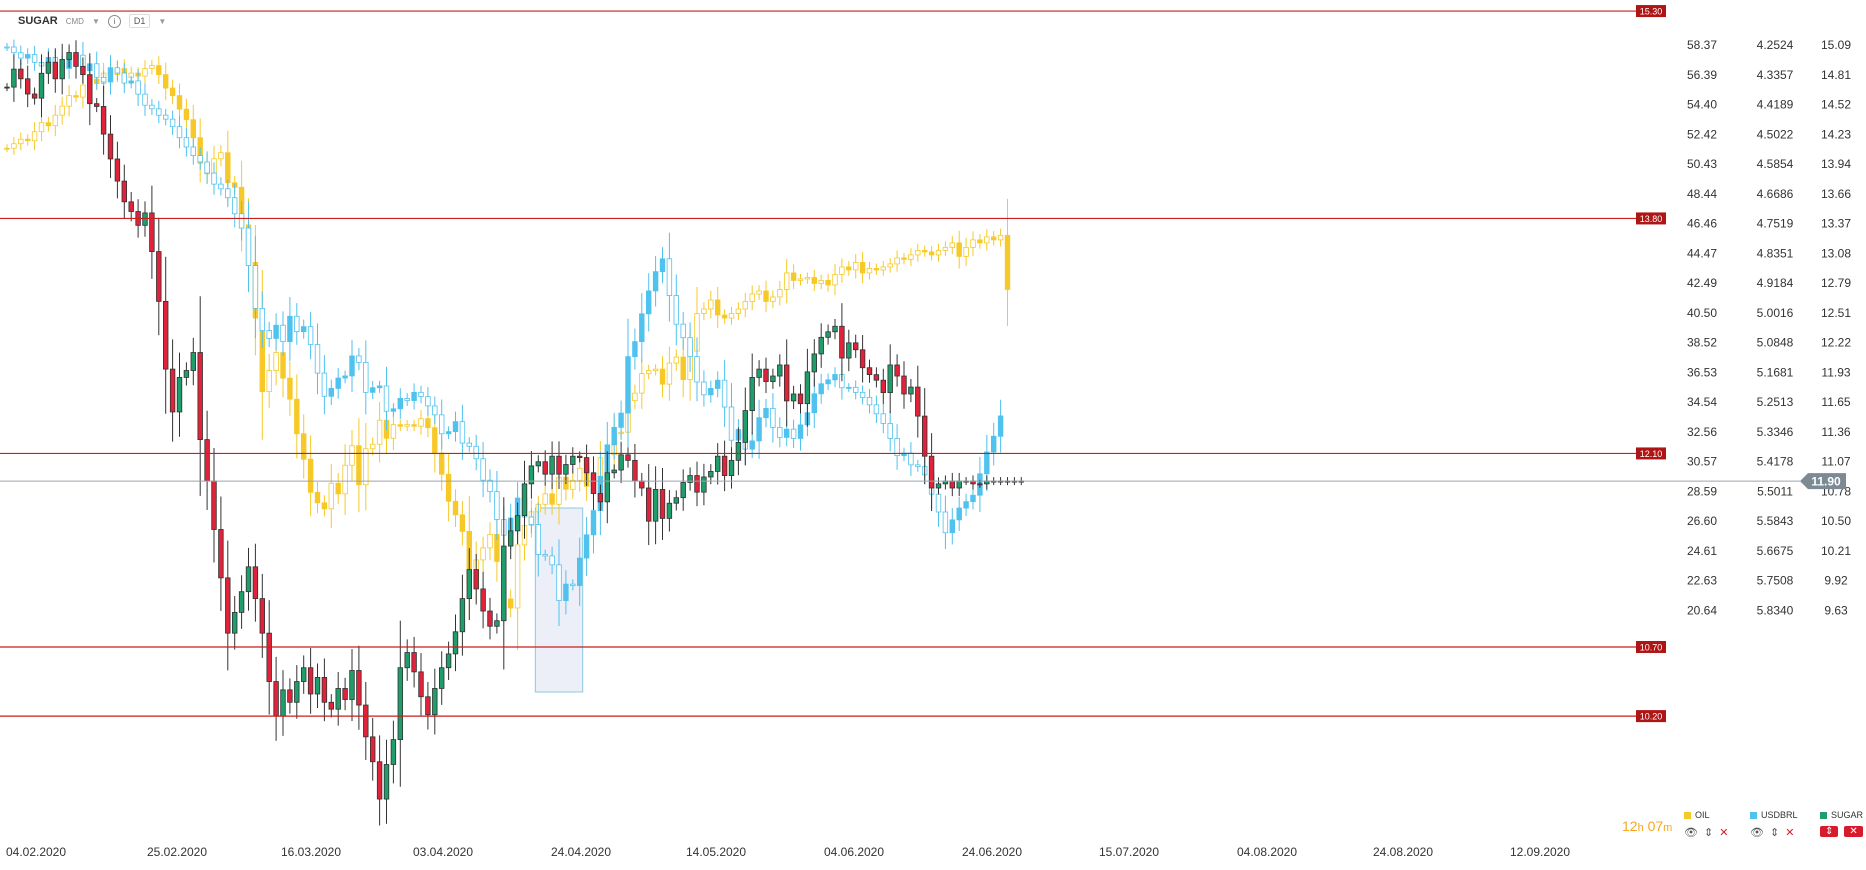 This screenshot has width=1866, height=870. What do you see at coordinates (1651, 219) in the screenshot?
I see `hline-label: 13.80` at bounding box center [1651, 219].